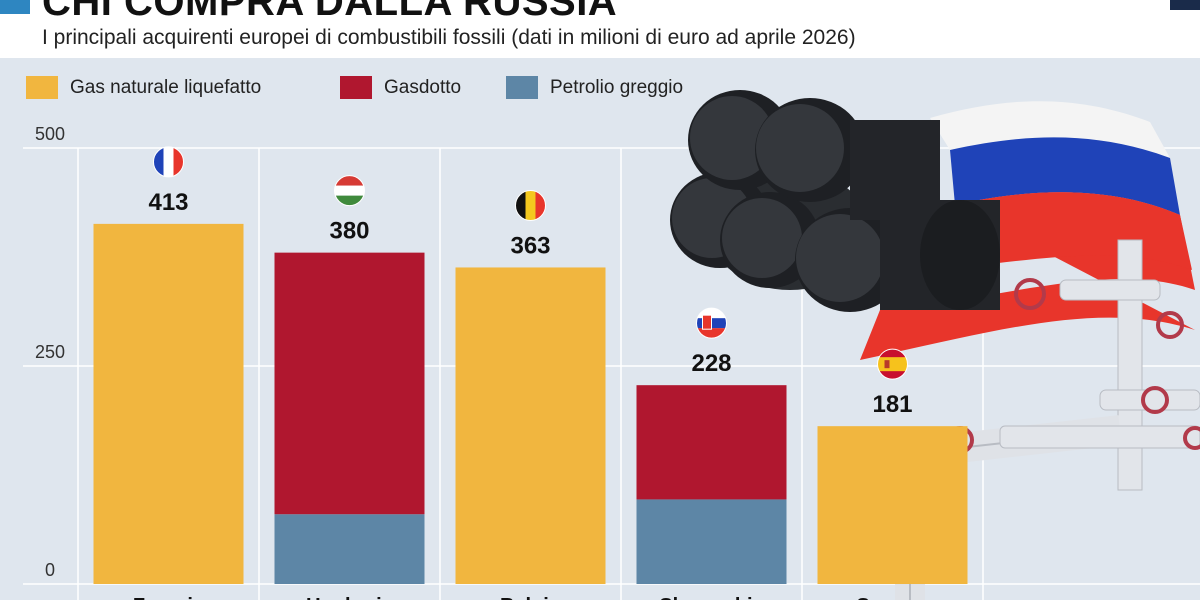 This screenshot has width=1200, height=600. What do you see at coordinates (349, 191) in the screenshot?
I see `flag-hungary-icon` at bounding box center [349, 191].